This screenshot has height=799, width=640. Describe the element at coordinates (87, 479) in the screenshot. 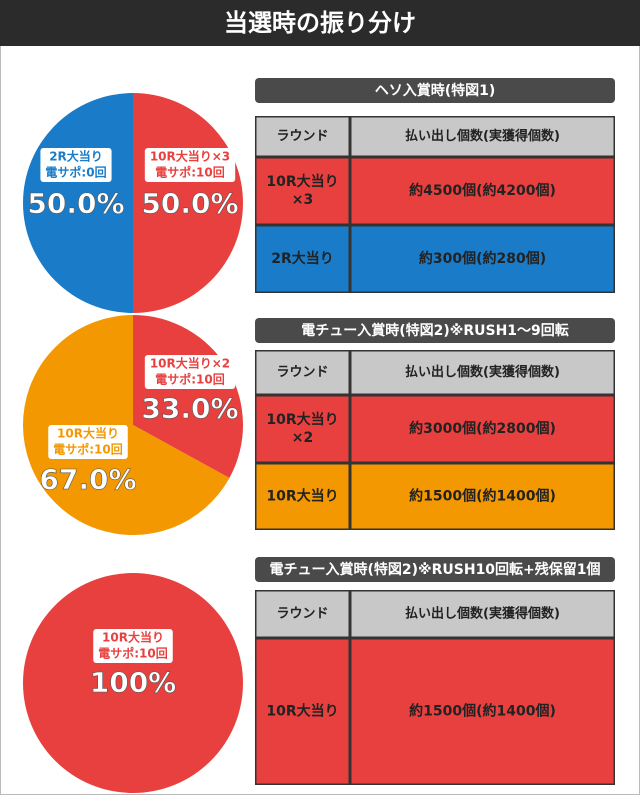

I see `slice-percent: 67.0%` at that location.